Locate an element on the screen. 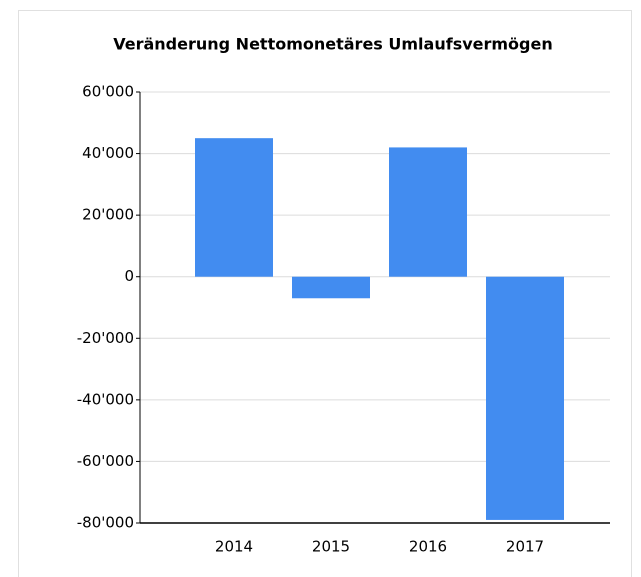 The height and width of the screenshot is (577, 641). y-tick-label: -60'000 is located at coordinates (105, 461).